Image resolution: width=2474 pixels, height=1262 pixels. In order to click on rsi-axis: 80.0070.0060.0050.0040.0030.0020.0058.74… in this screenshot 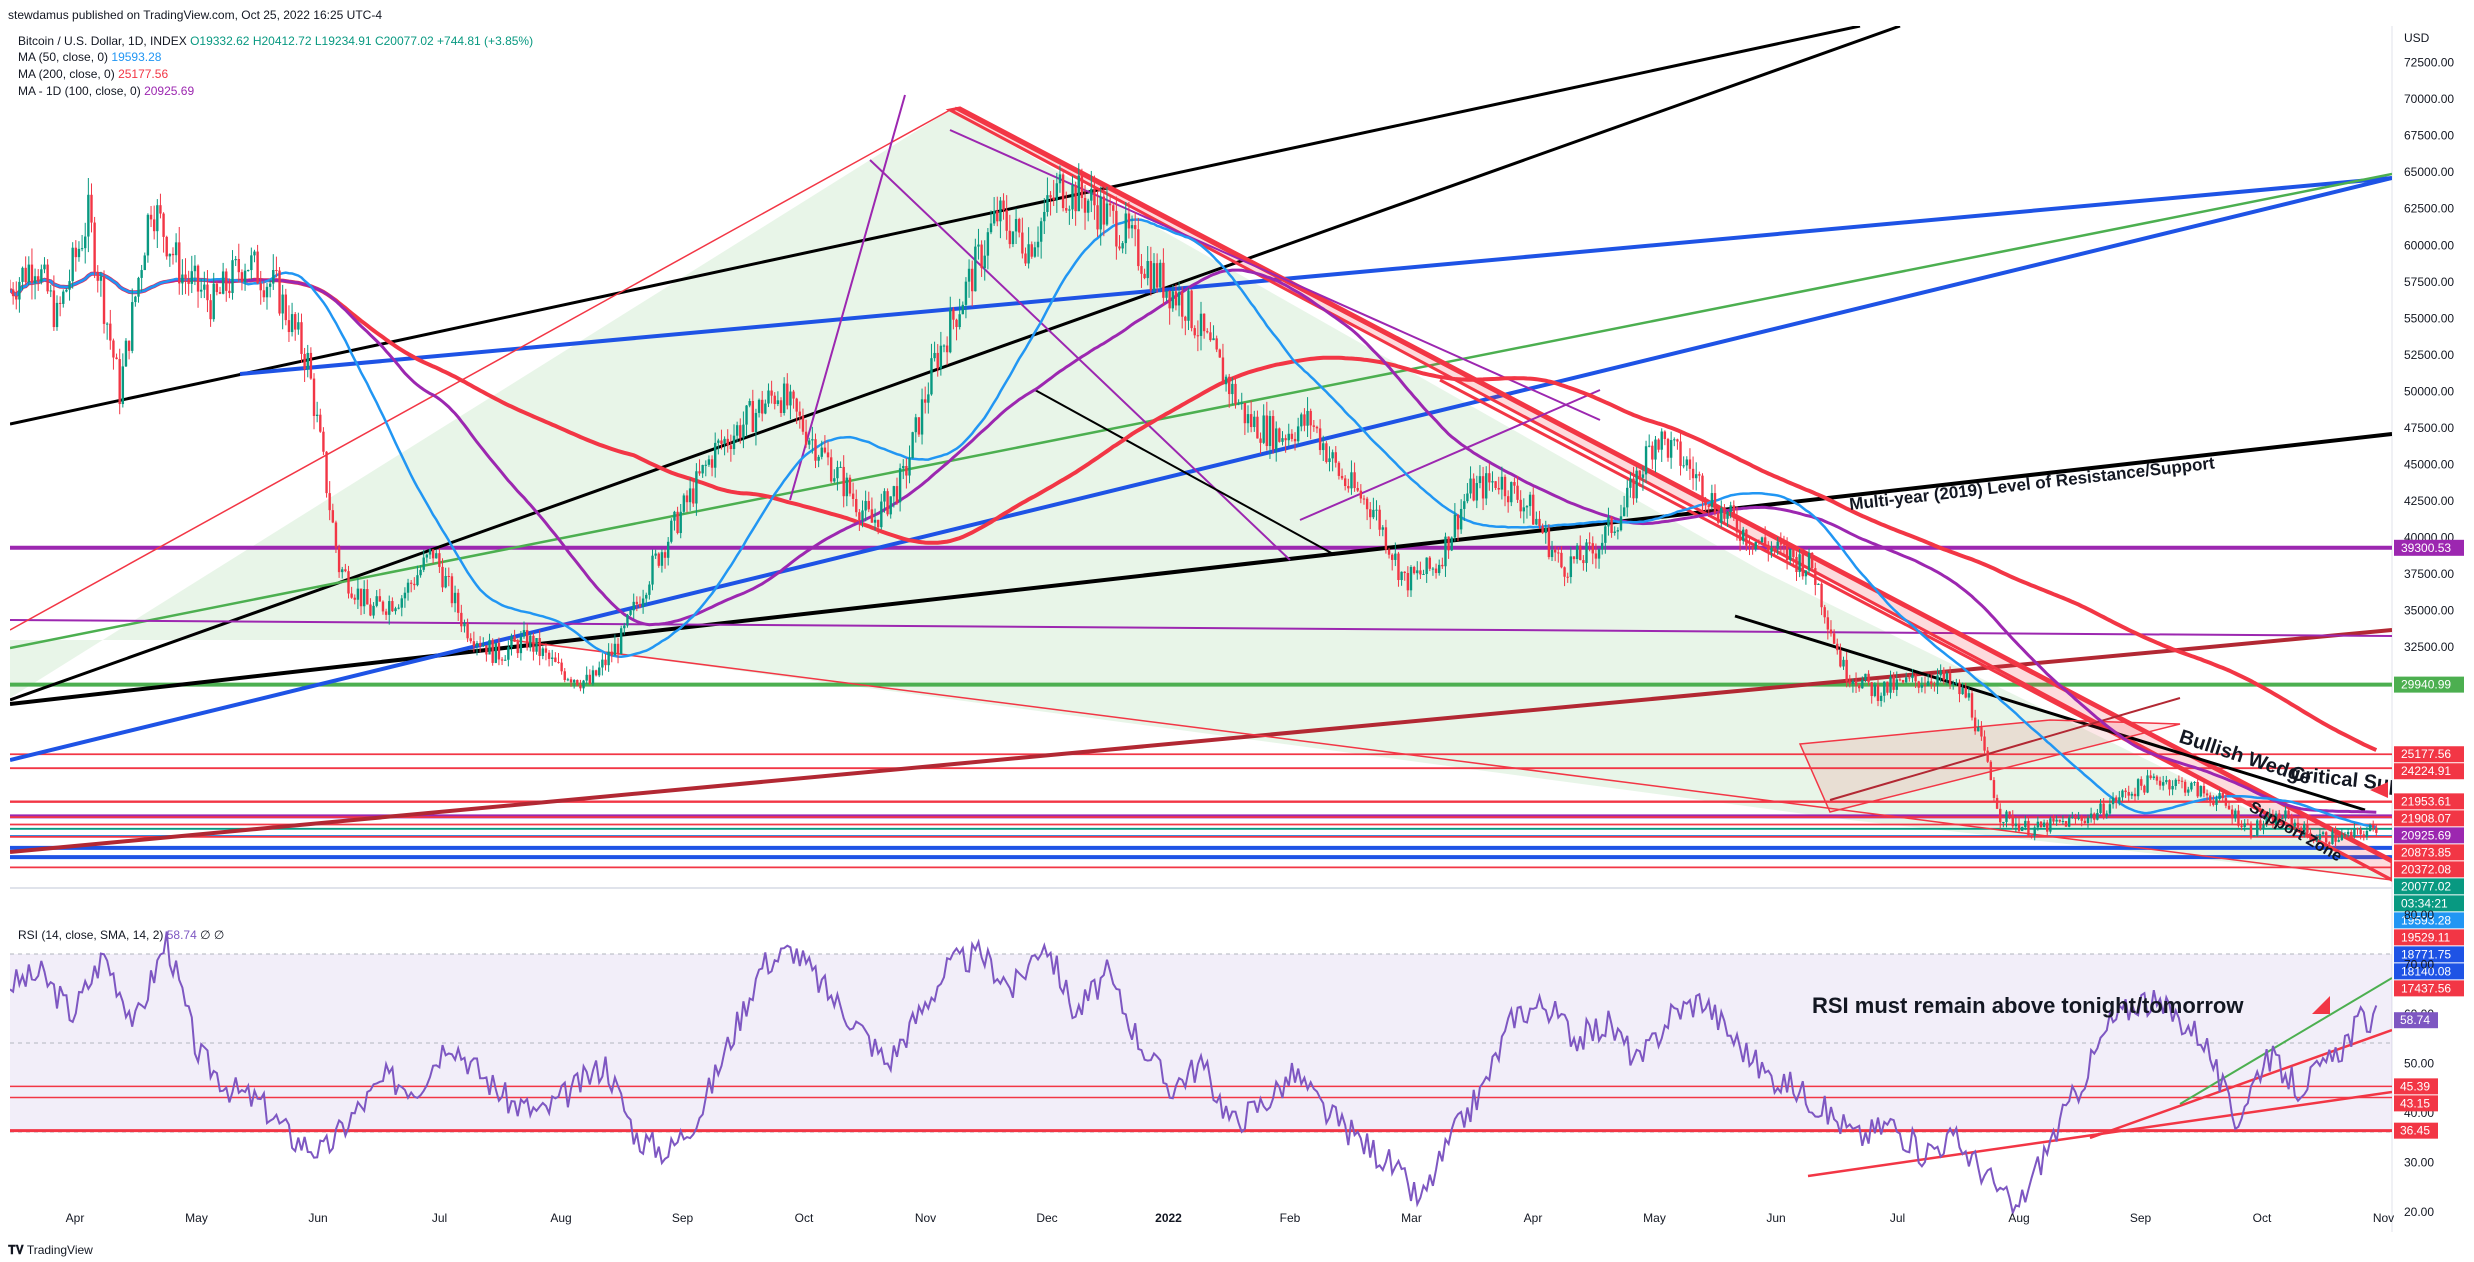, I will do `click(2416, 1063)`.